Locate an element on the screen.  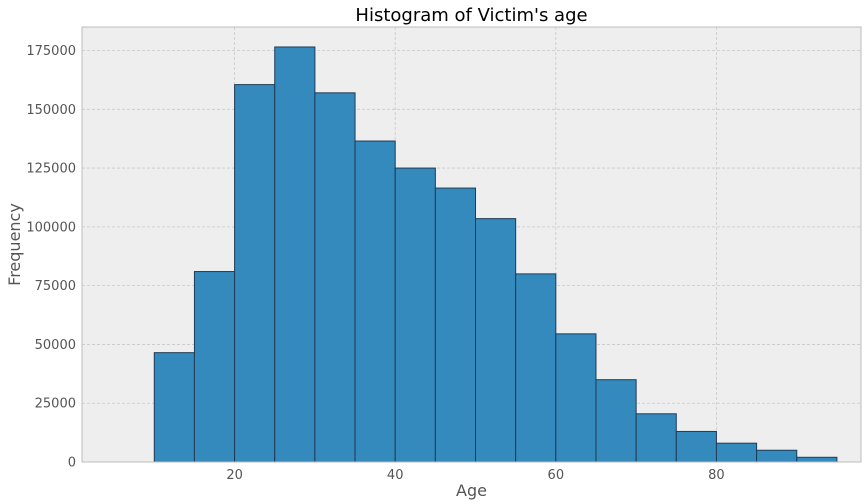
y-tick-label: 50000 is located at coordinates (55, 345).